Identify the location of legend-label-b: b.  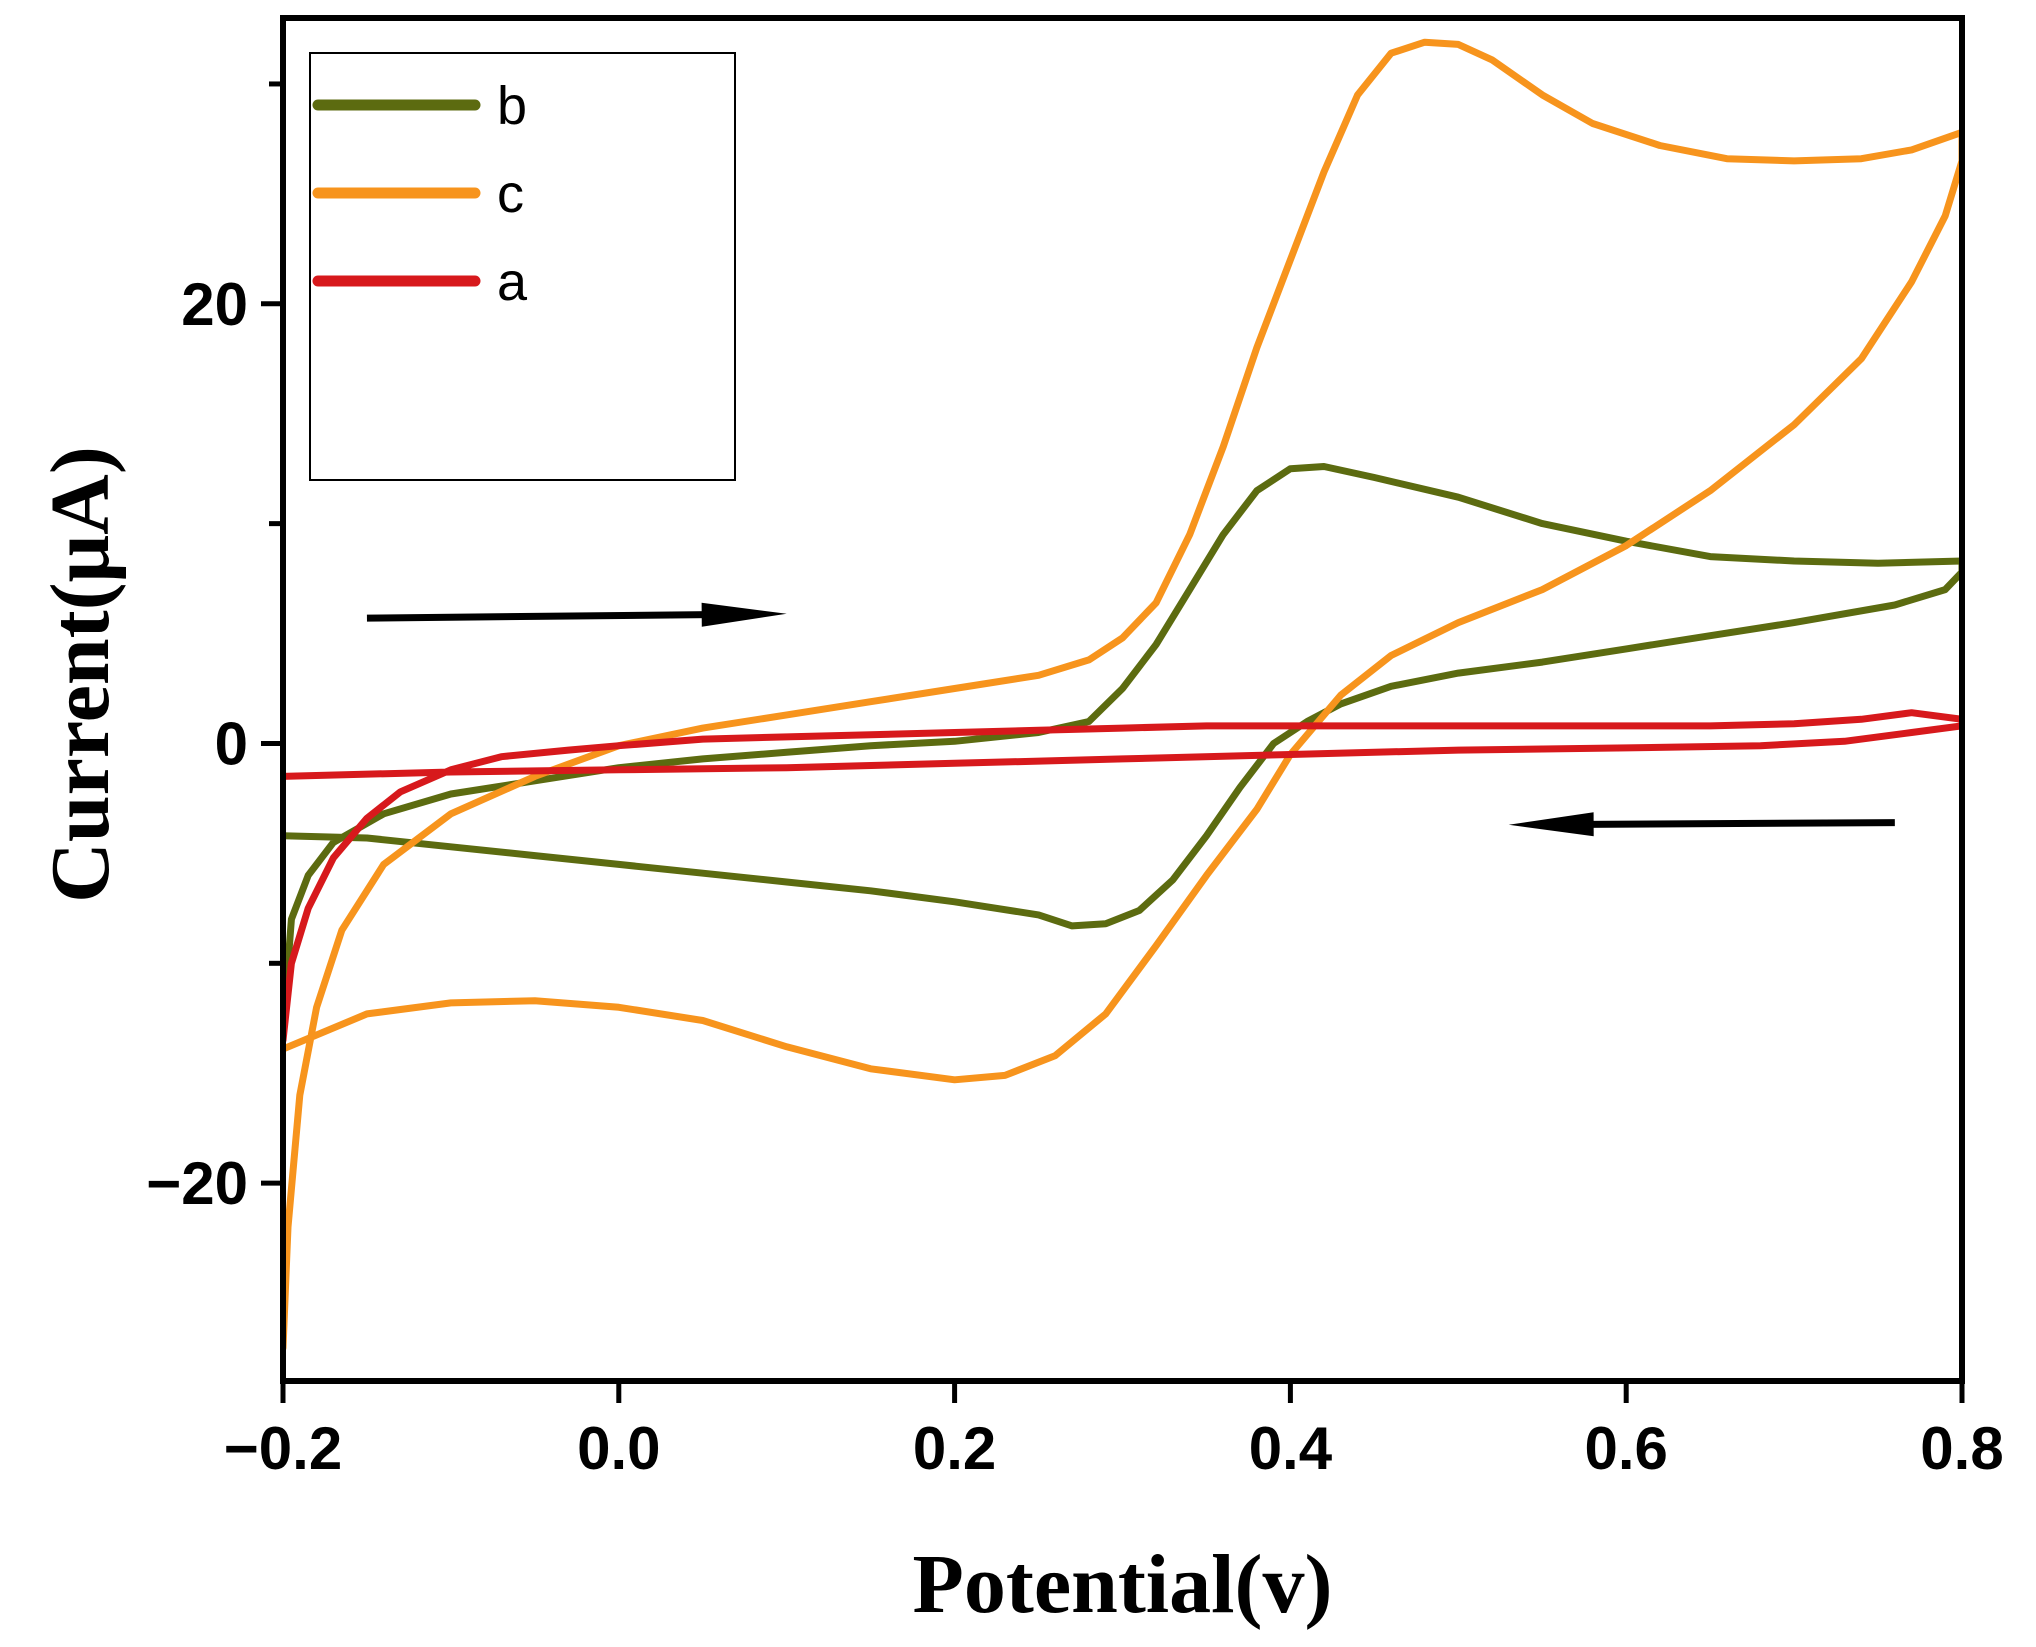
(512, 106).